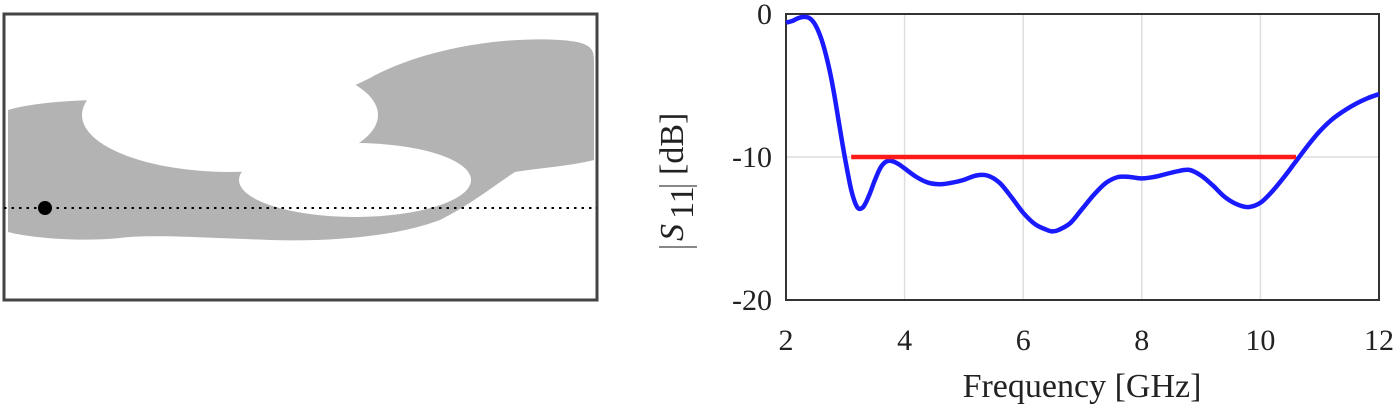 The height and width of the screenshot is (409, 1397). Describe the element at coordinates (1260, 340) in the screenshot. I see `x-tick-label-4: 10` at that location.